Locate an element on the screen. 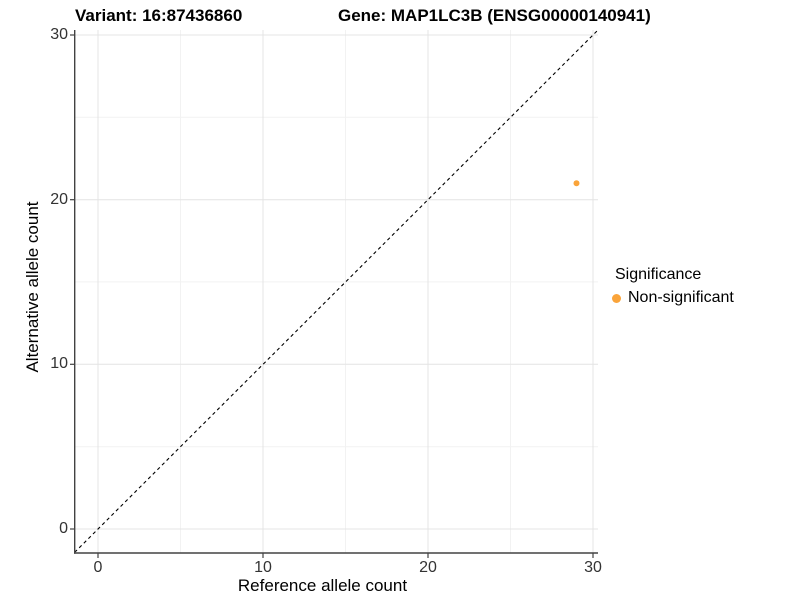 The image size is (800, 600). legend-point-icon is located at coordinates (616, 298).